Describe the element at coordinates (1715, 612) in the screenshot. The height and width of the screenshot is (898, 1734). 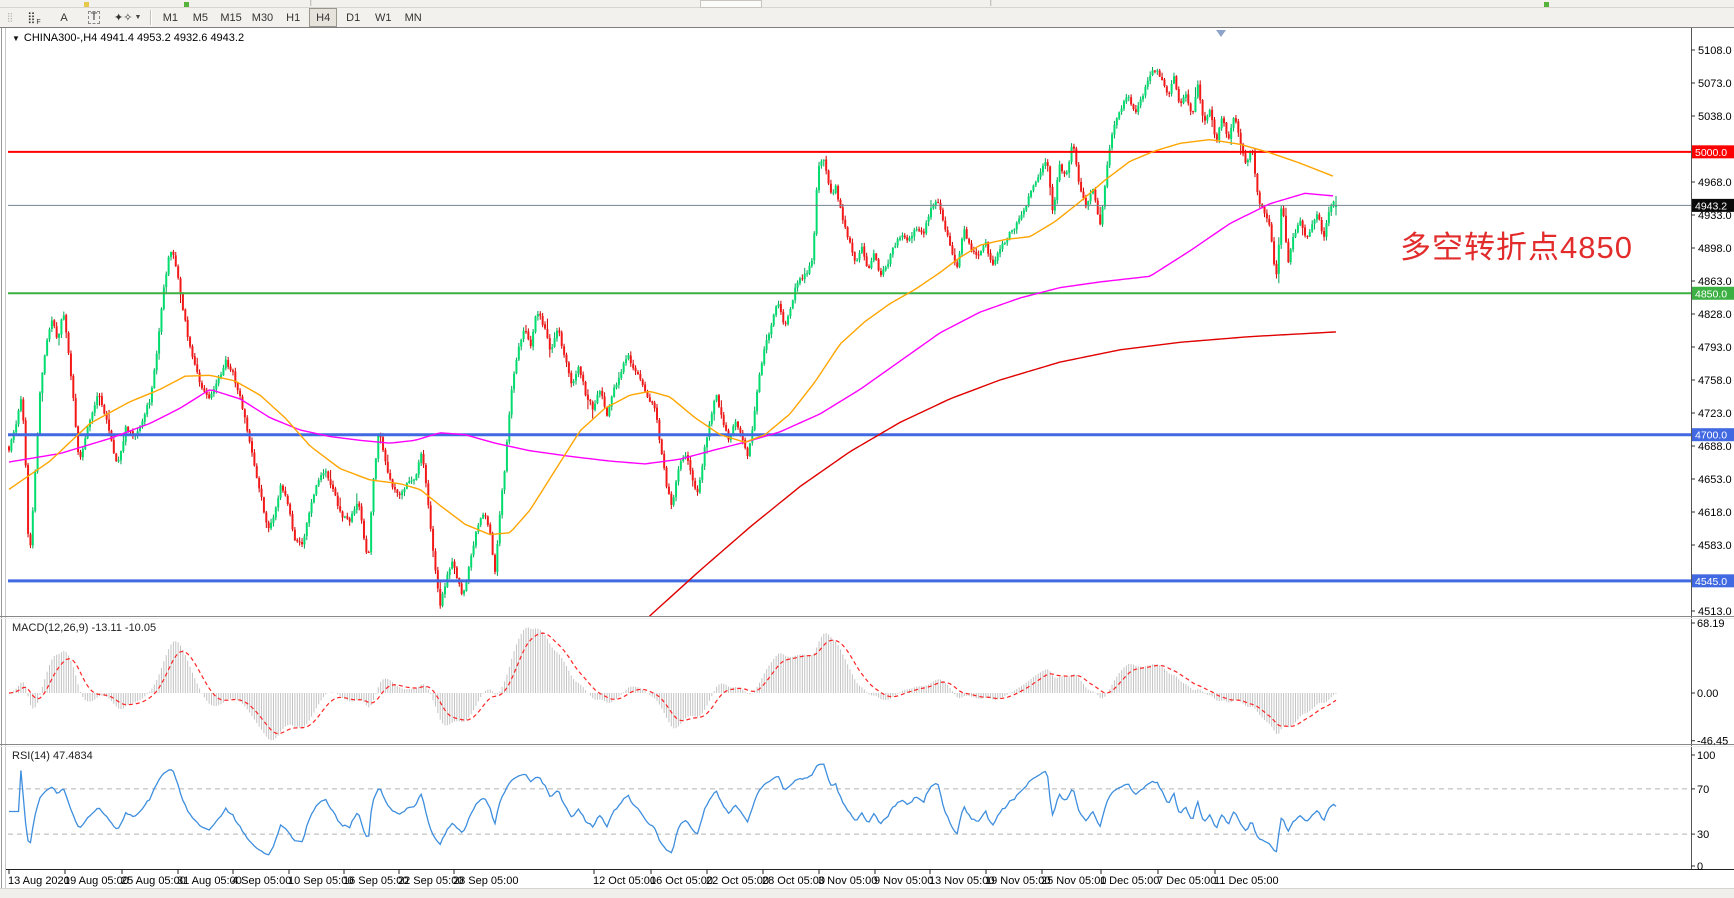
I see `price-tick-label: 4513.0` at that location.